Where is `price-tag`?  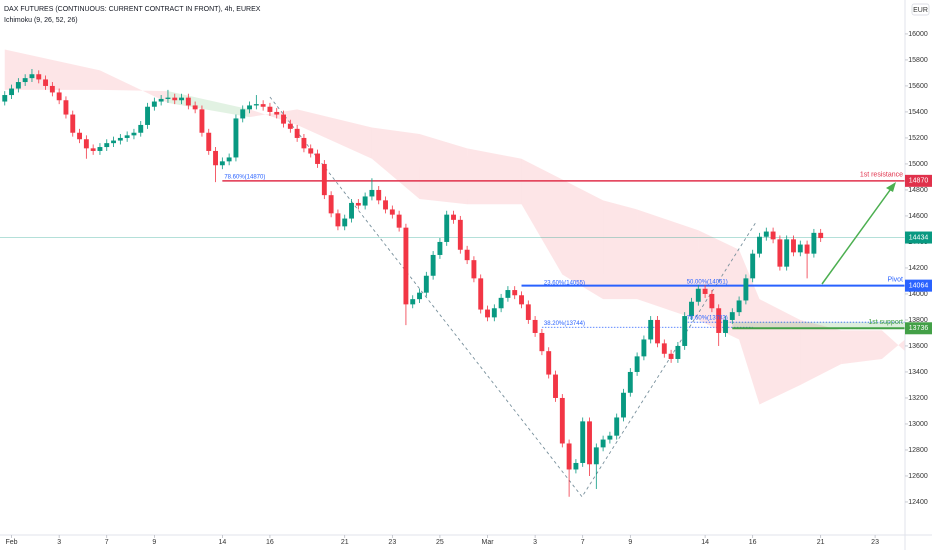 price-tag is located at coordinates (918, 285).